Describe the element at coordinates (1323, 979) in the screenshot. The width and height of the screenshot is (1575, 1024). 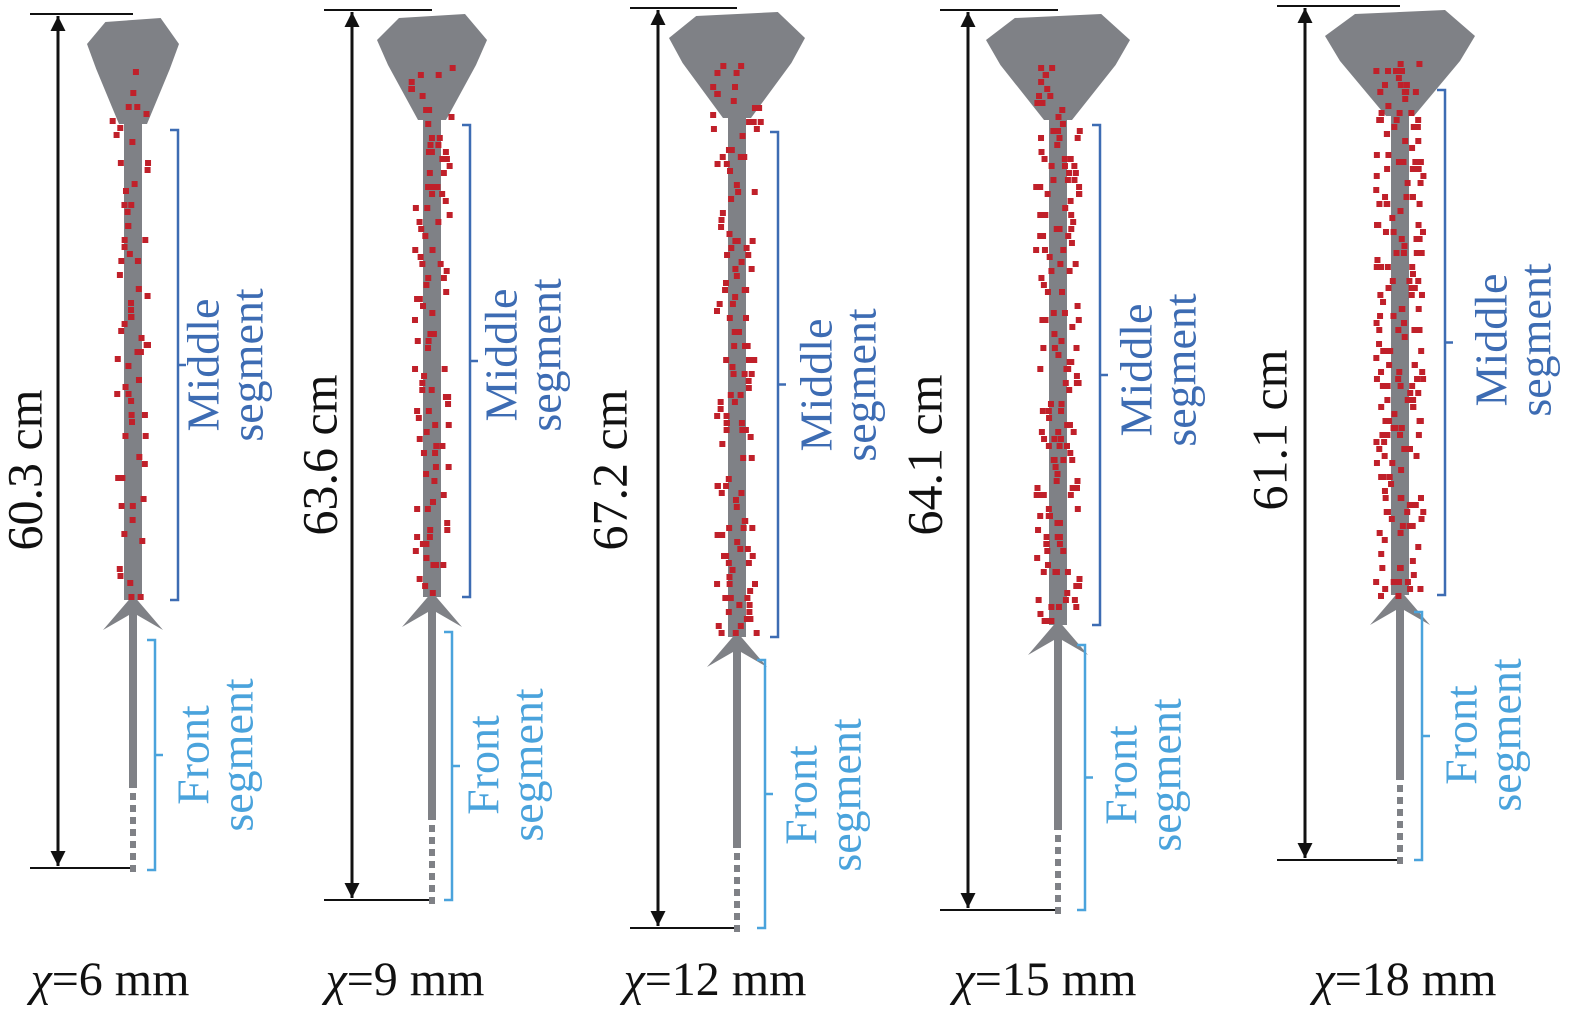
I see `caption-symbol: χ` at that location.